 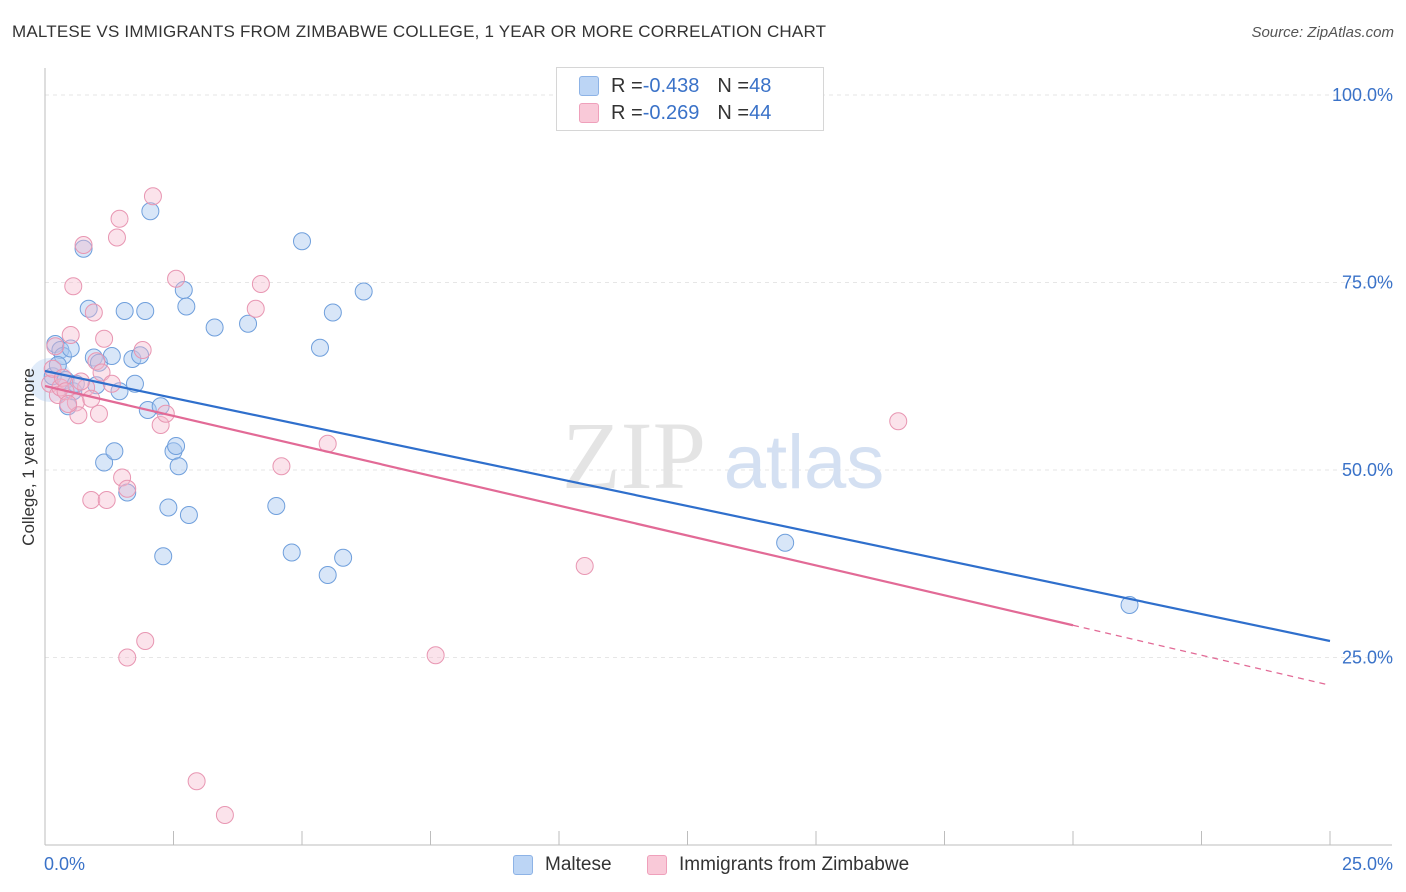 What do you see at coordinates (1201, 655) in the screenshot?
I see `zimbabwe-trend-extension` at bounding box center [1201, 655].